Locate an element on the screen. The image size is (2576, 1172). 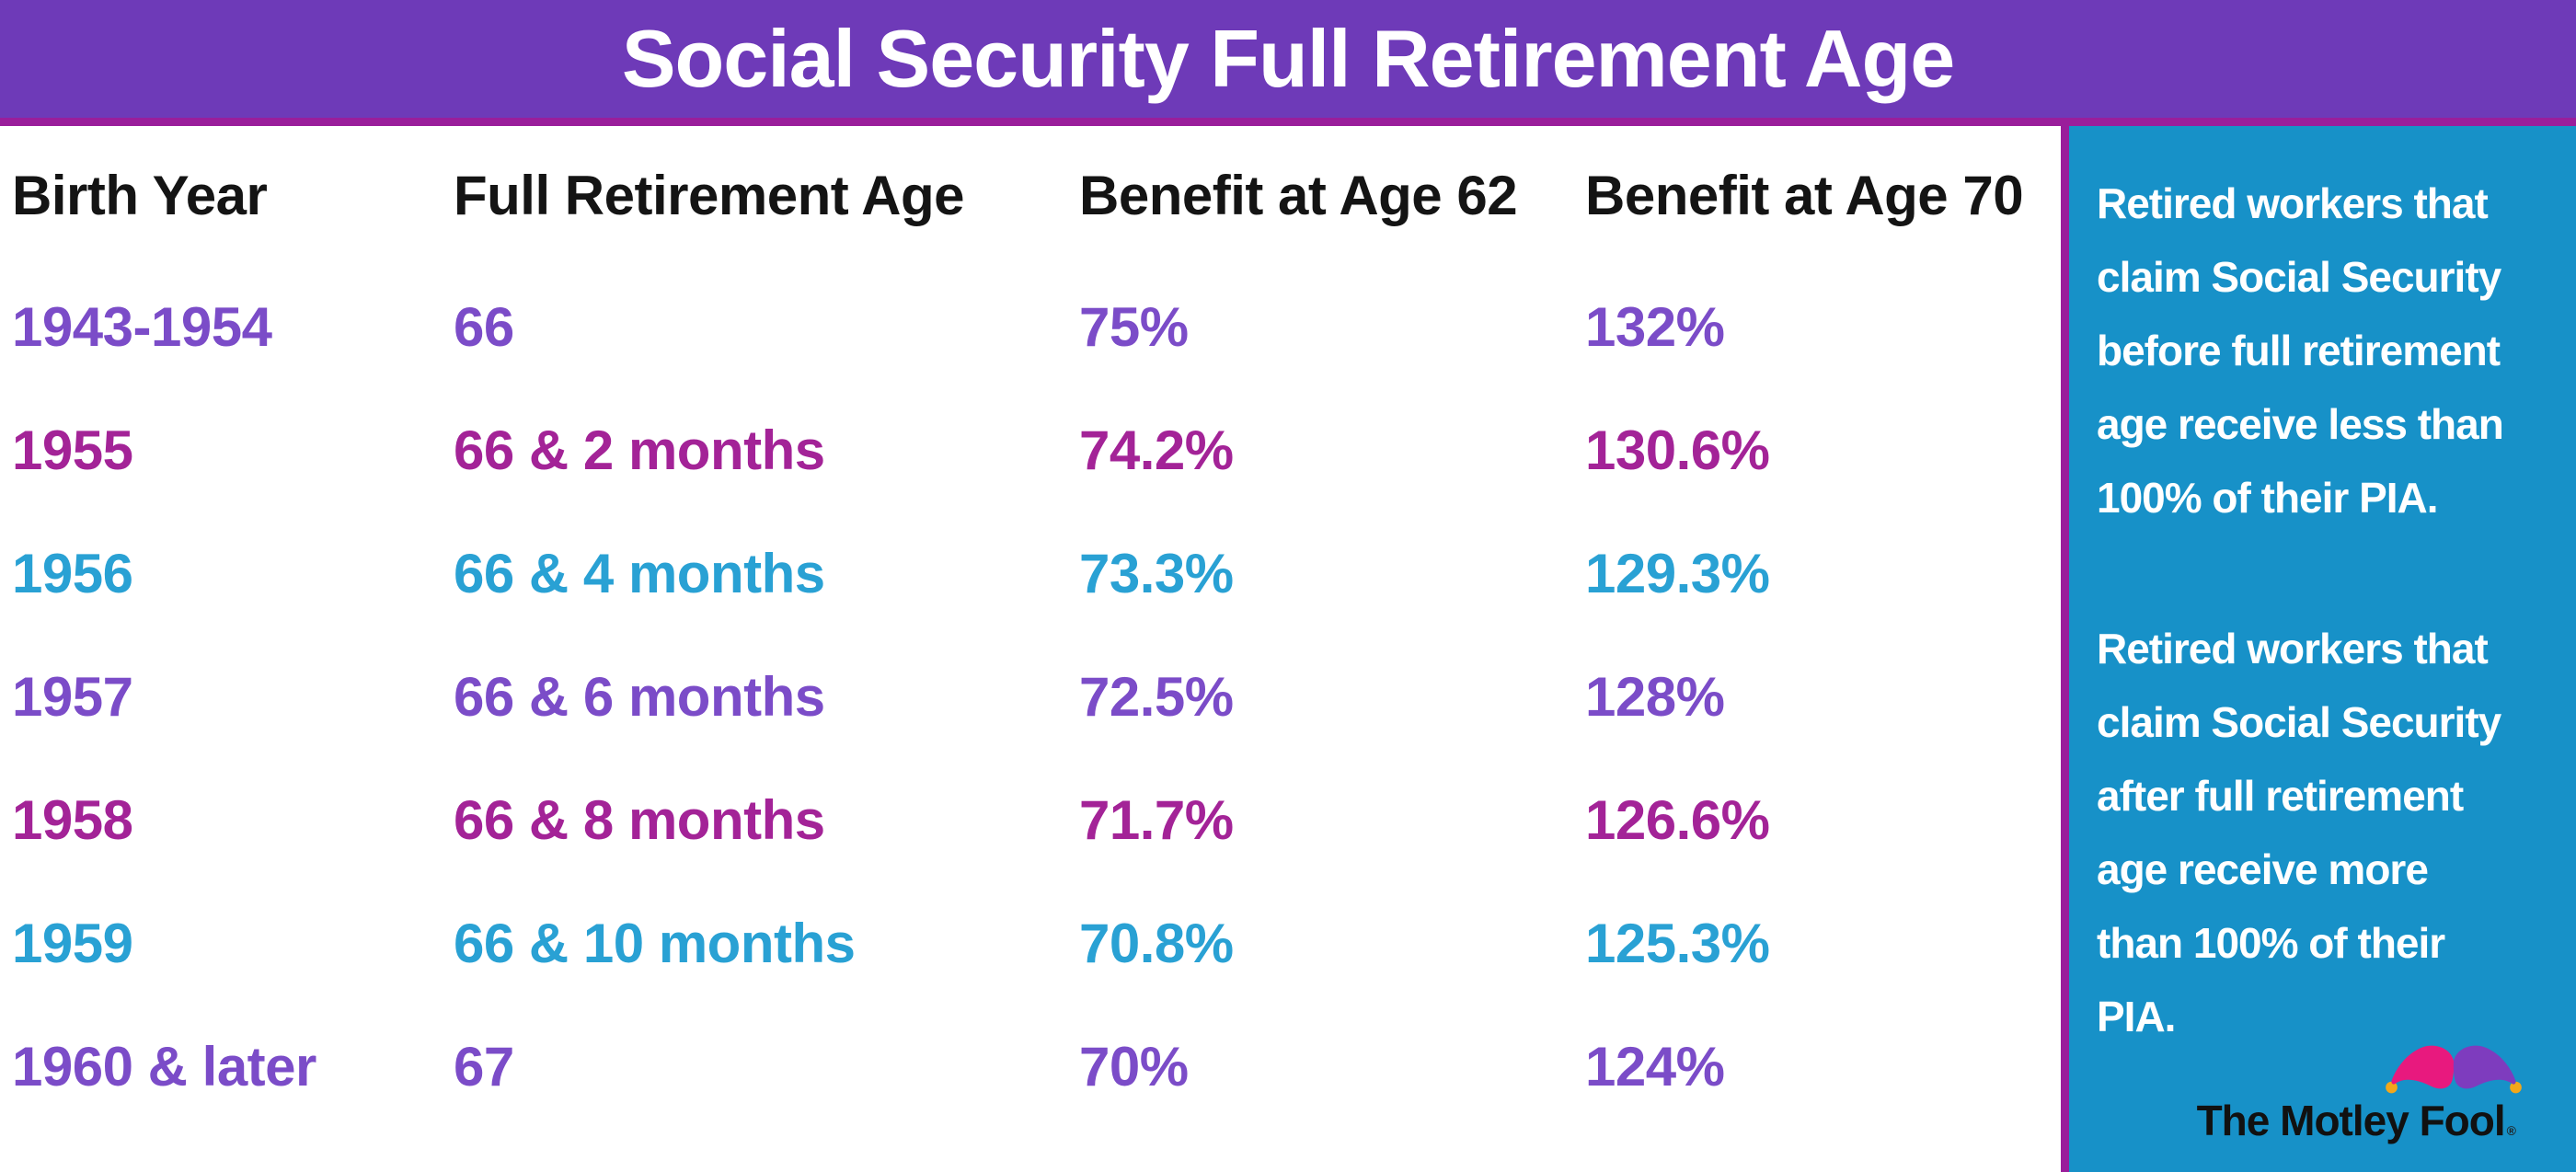
table-cell-benefit_62: 70% is located at coordinates (1134, 1067).